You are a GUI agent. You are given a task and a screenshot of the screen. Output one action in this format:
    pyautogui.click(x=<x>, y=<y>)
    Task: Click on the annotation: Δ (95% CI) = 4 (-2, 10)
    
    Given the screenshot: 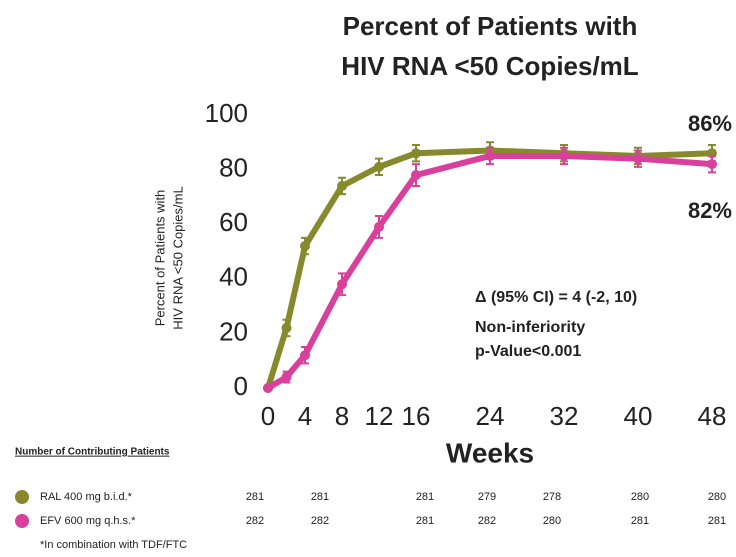 What is the action you would take?
    pyautogui.click(x=556, y=297)
    